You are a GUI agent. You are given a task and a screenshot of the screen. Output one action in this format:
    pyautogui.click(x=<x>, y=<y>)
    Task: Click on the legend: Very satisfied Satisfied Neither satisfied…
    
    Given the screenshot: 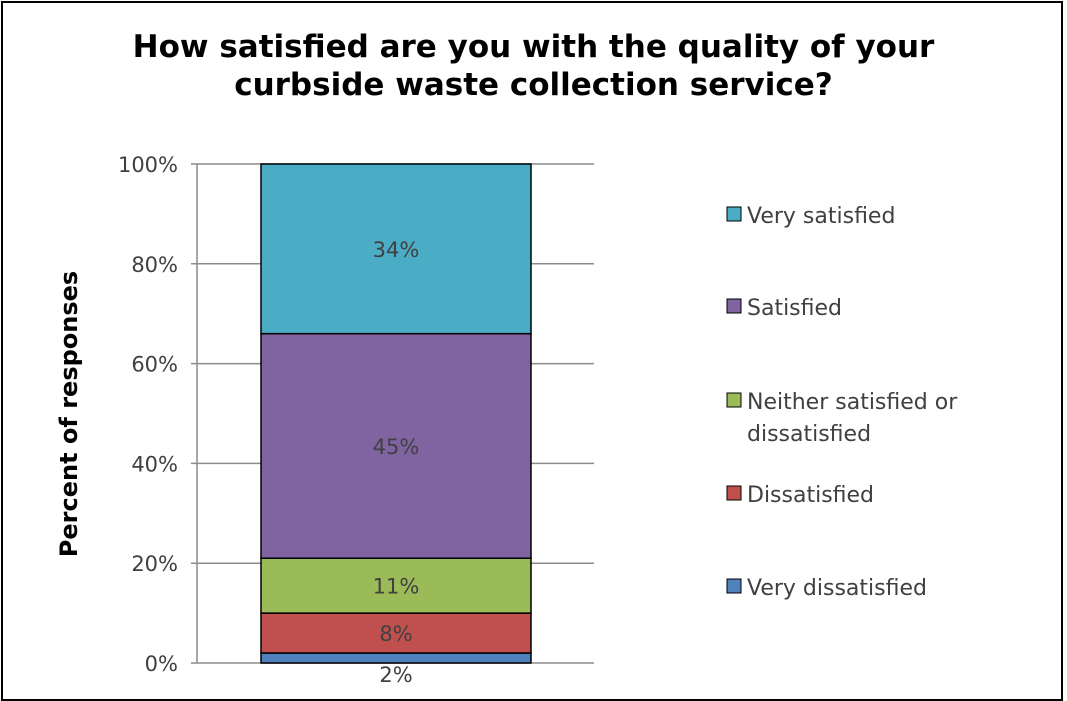 What is the action you would take?
    pyautogui.click(x=842, y=402)
    